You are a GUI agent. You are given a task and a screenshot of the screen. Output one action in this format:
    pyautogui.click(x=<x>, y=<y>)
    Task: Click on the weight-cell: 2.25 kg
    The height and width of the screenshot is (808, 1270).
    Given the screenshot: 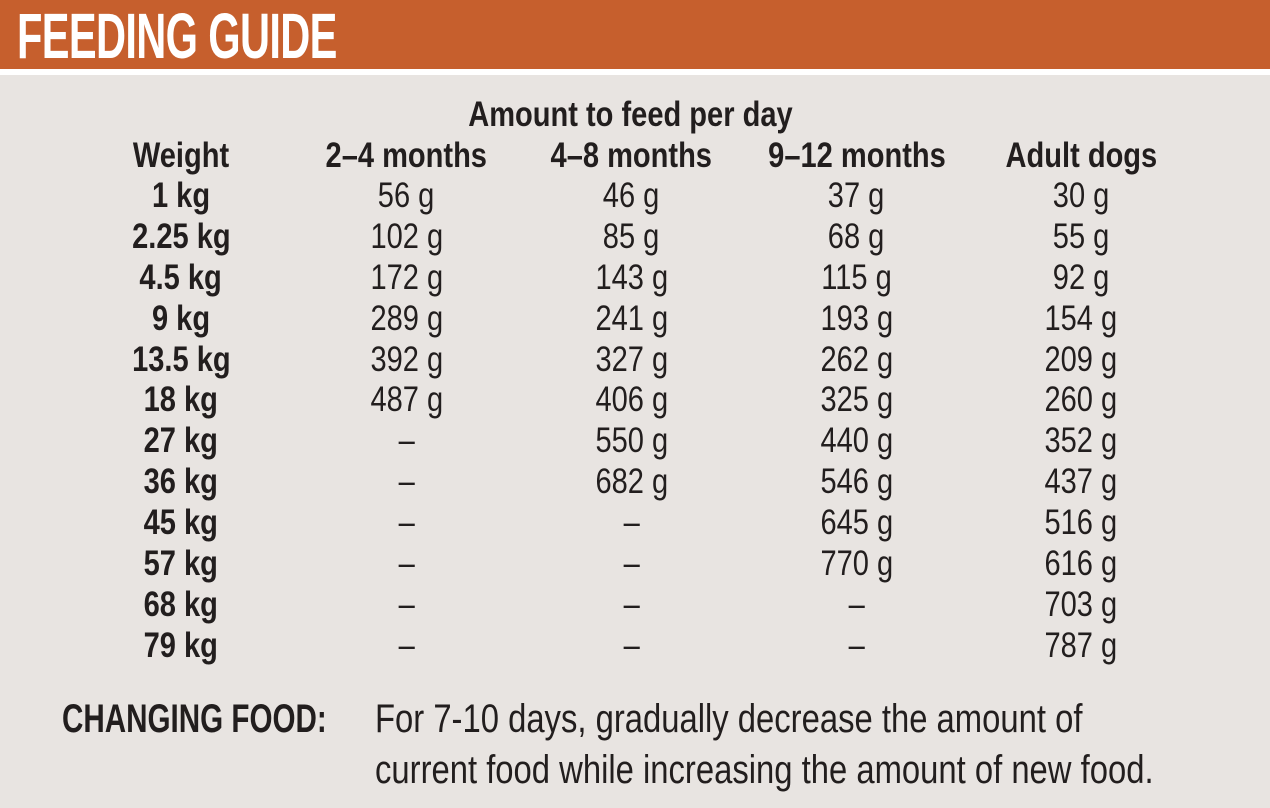 What is the action you would take?
    pyautogui.click(x=181, y=236)
    